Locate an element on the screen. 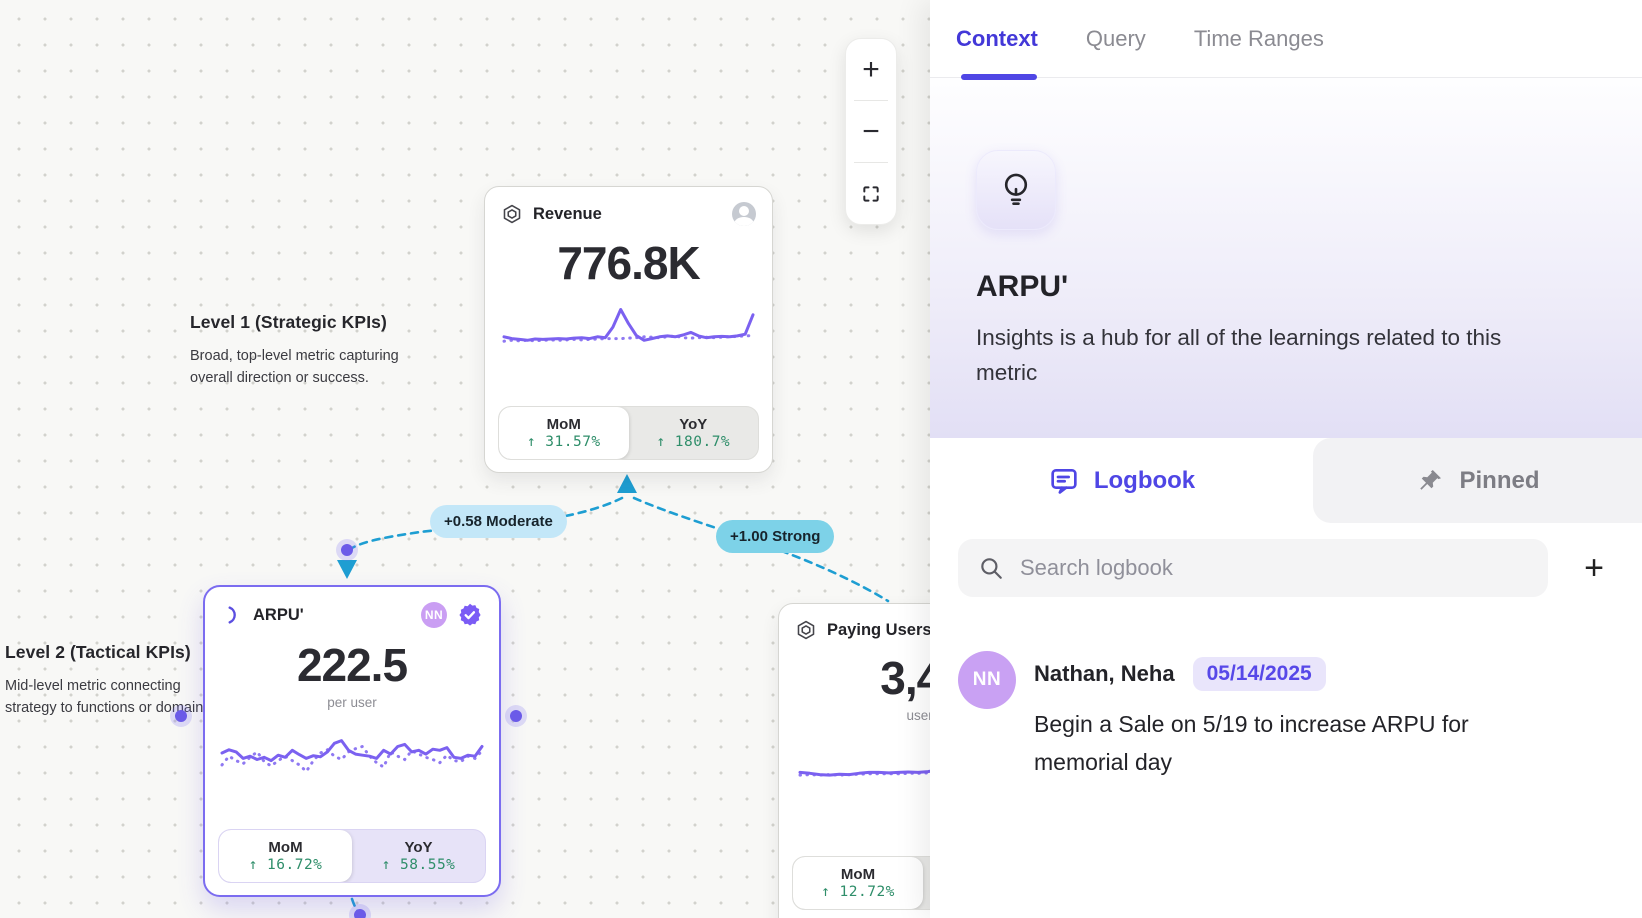  correlation-label-moderate: +0.58 Moderate is located at coordinates (498, 521).